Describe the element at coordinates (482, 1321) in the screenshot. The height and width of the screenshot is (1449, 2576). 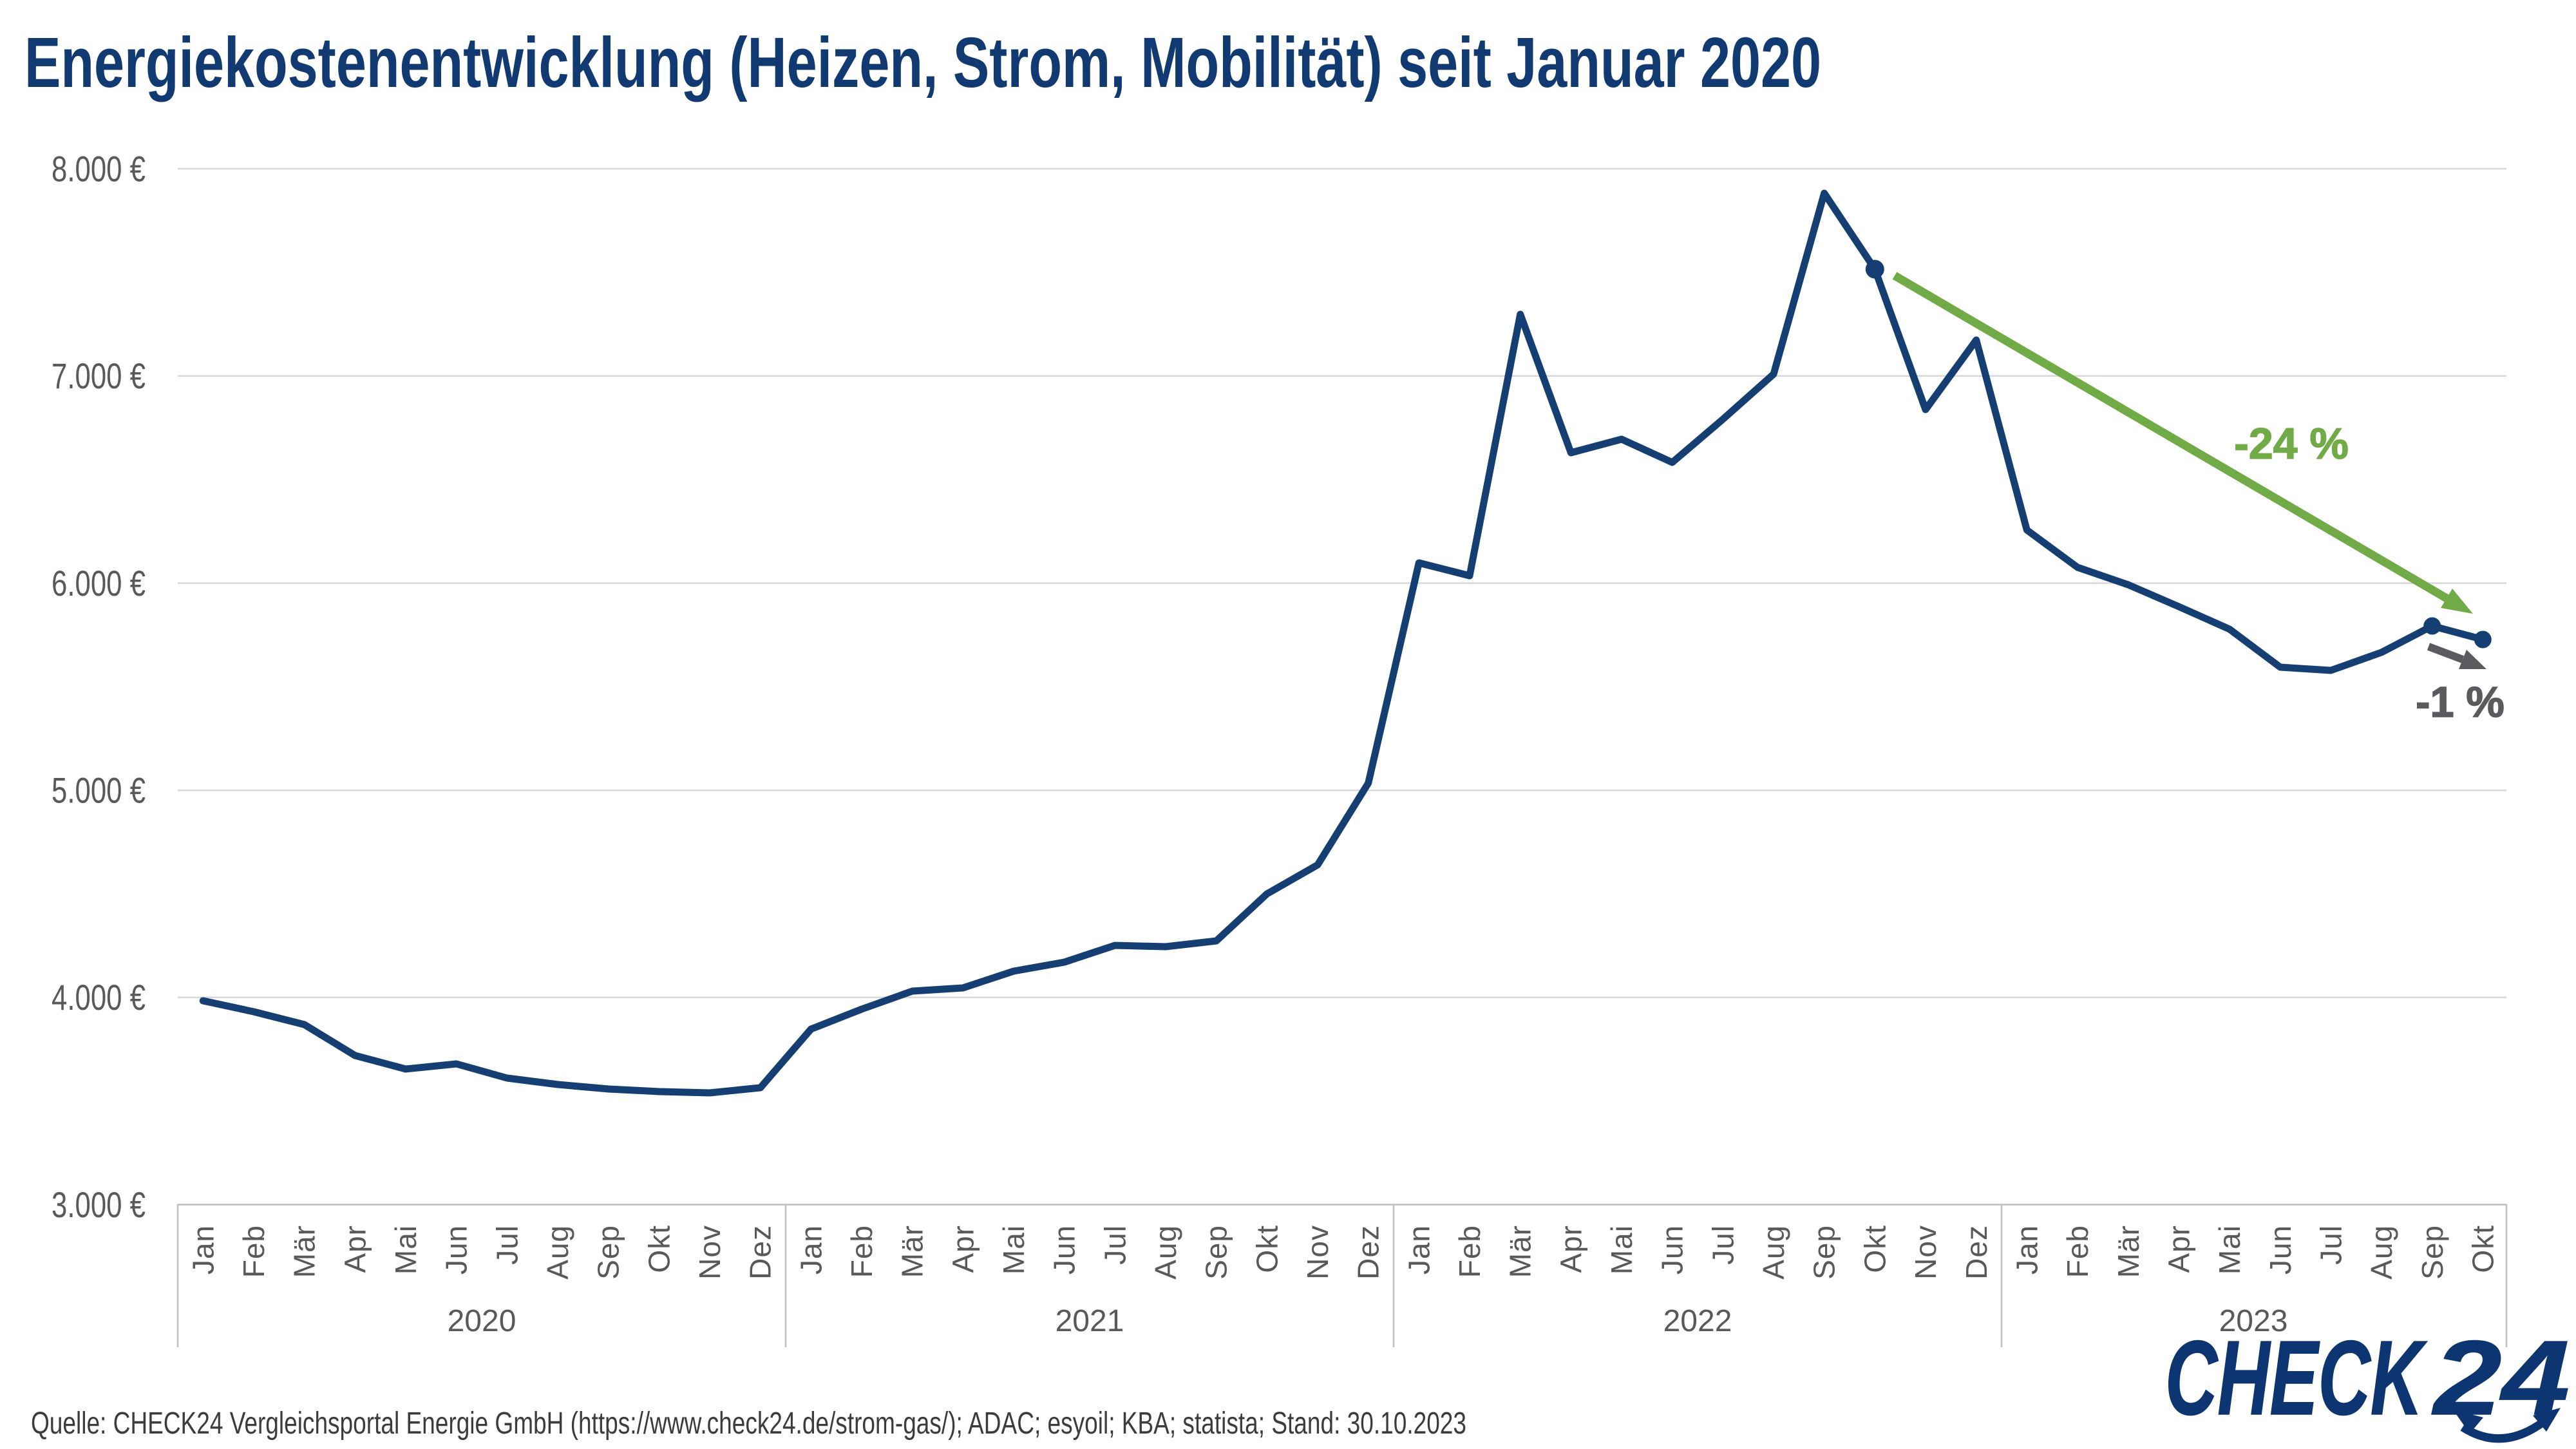
I see `svg-text: 2020` at that location.